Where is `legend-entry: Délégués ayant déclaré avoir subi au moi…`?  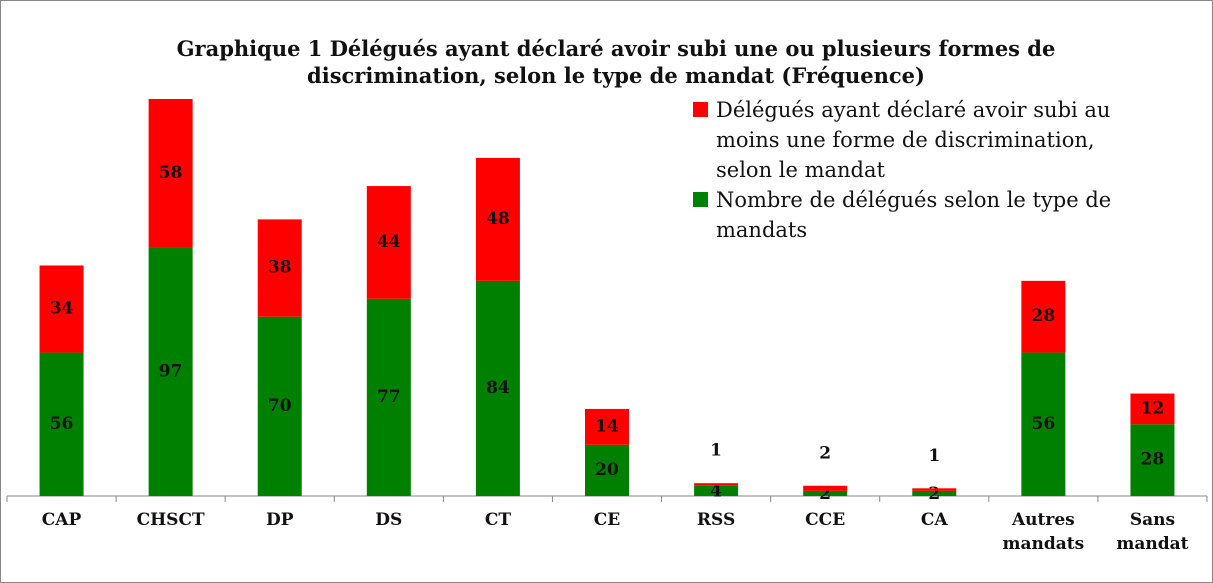 legend-entry: Délégués ayant déclaré avoir subi au moi… is located at coordinates (911, 140).